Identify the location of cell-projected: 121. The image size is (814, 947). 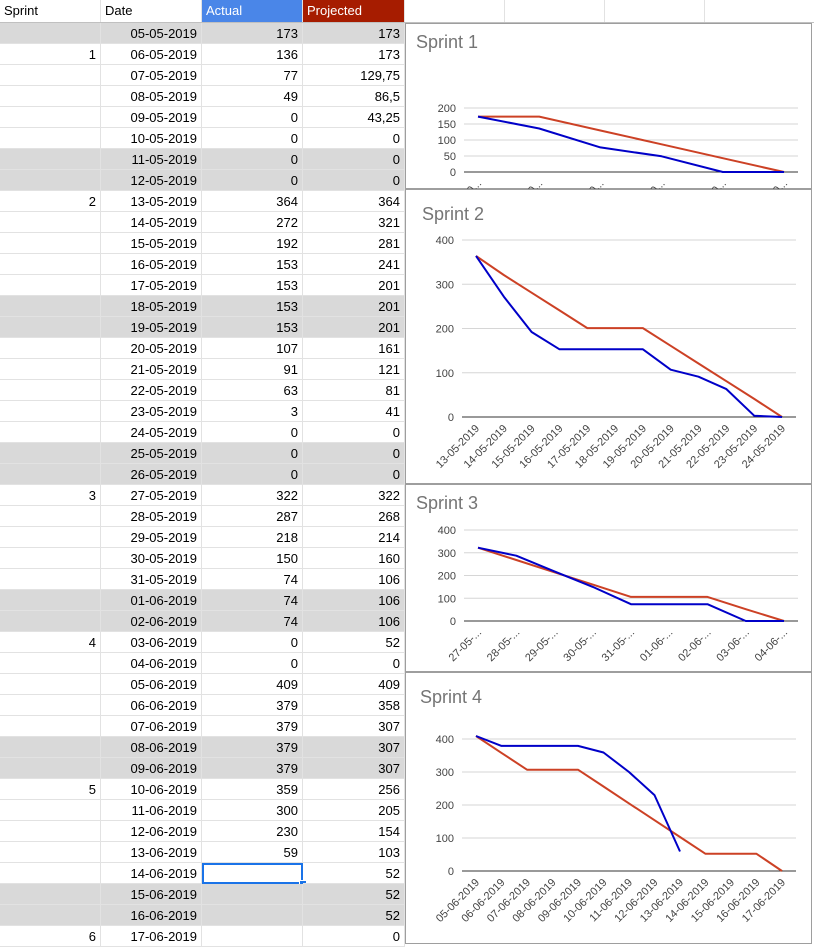
(354, 369).